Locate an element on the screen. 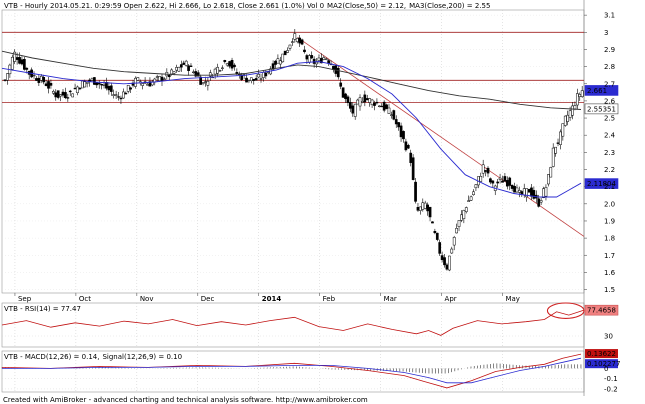 The height and width of the screenshot is (404, 645). rsi-y-tick-label: 30 is located at coordinates (608, 337).